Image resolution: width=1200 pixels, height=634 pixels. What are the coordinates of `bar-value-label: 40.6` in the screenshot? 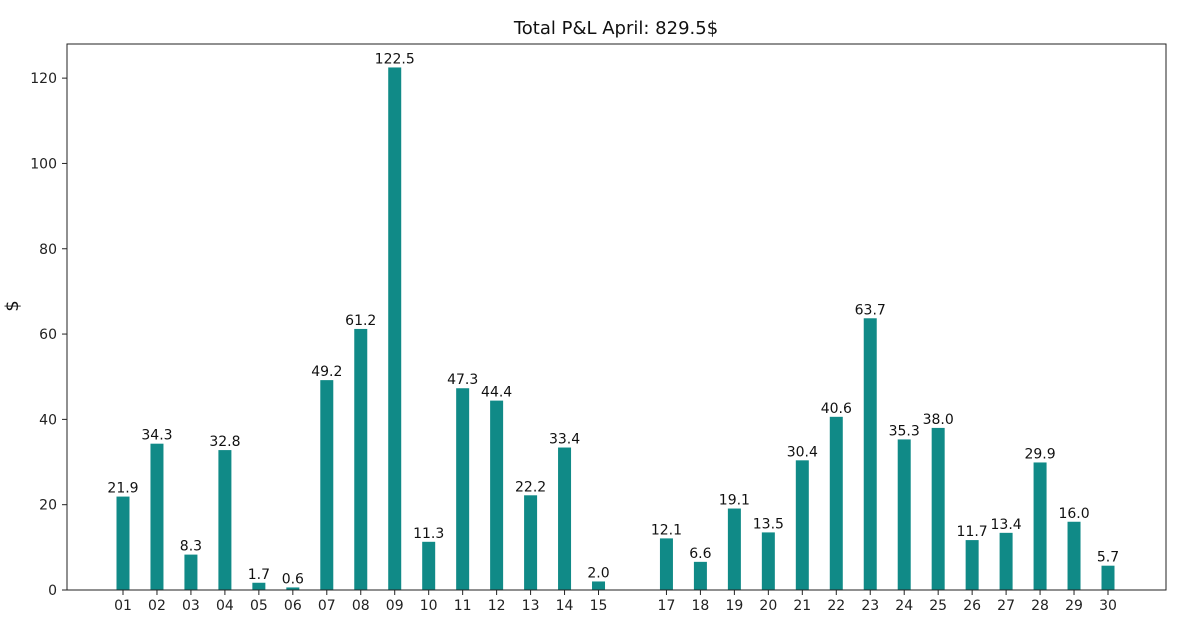 It's located at (836, 409).